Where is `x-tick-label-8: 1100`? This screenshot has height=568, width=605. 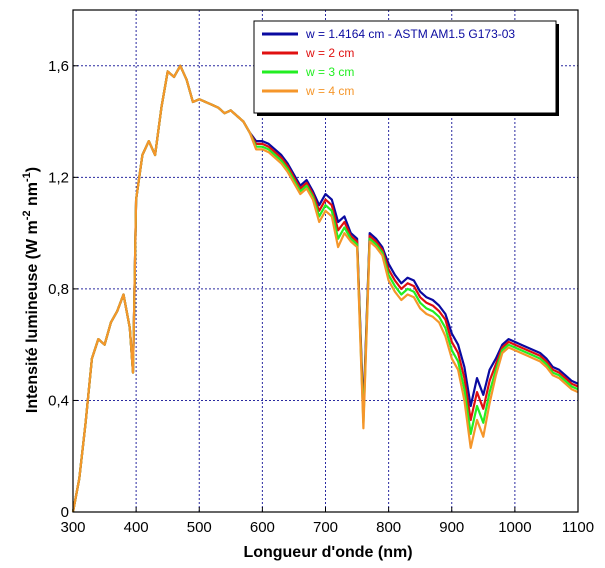
x-tick-label-8: 1100 is located at coordinates (578, 527).